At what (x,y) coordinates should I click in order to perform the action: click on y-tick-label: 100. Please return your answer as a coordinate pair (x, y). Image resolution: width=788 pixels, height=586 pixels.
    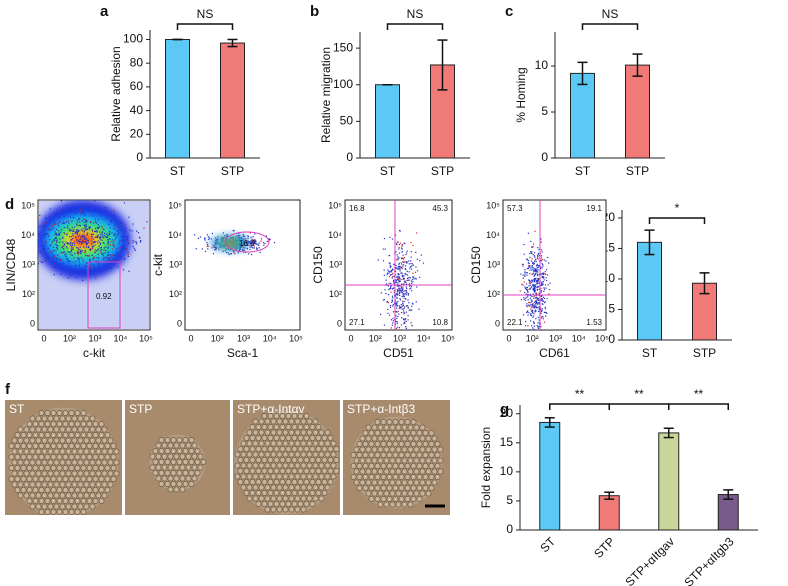
    Looking at the image, I should click on (133, 39).